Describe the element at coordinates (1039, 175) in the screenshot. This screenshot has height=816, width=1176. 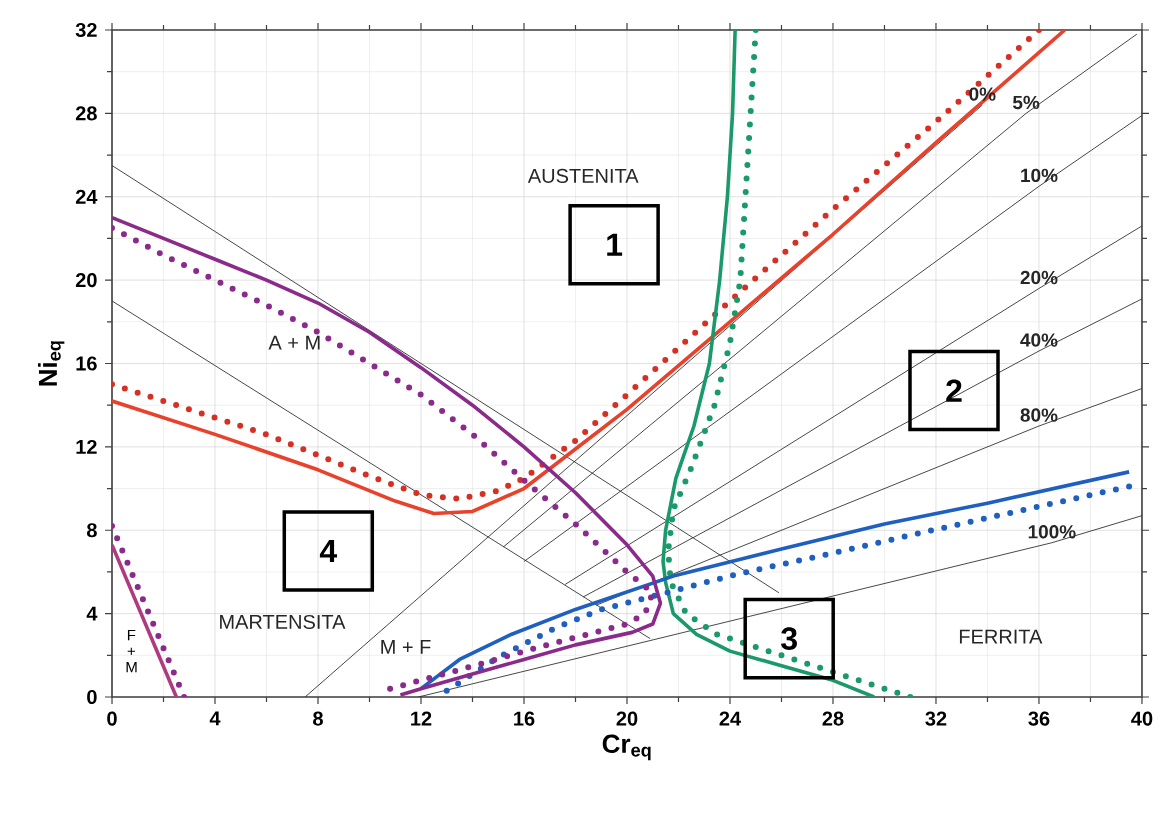
I see `series-label: 10%` at that location.